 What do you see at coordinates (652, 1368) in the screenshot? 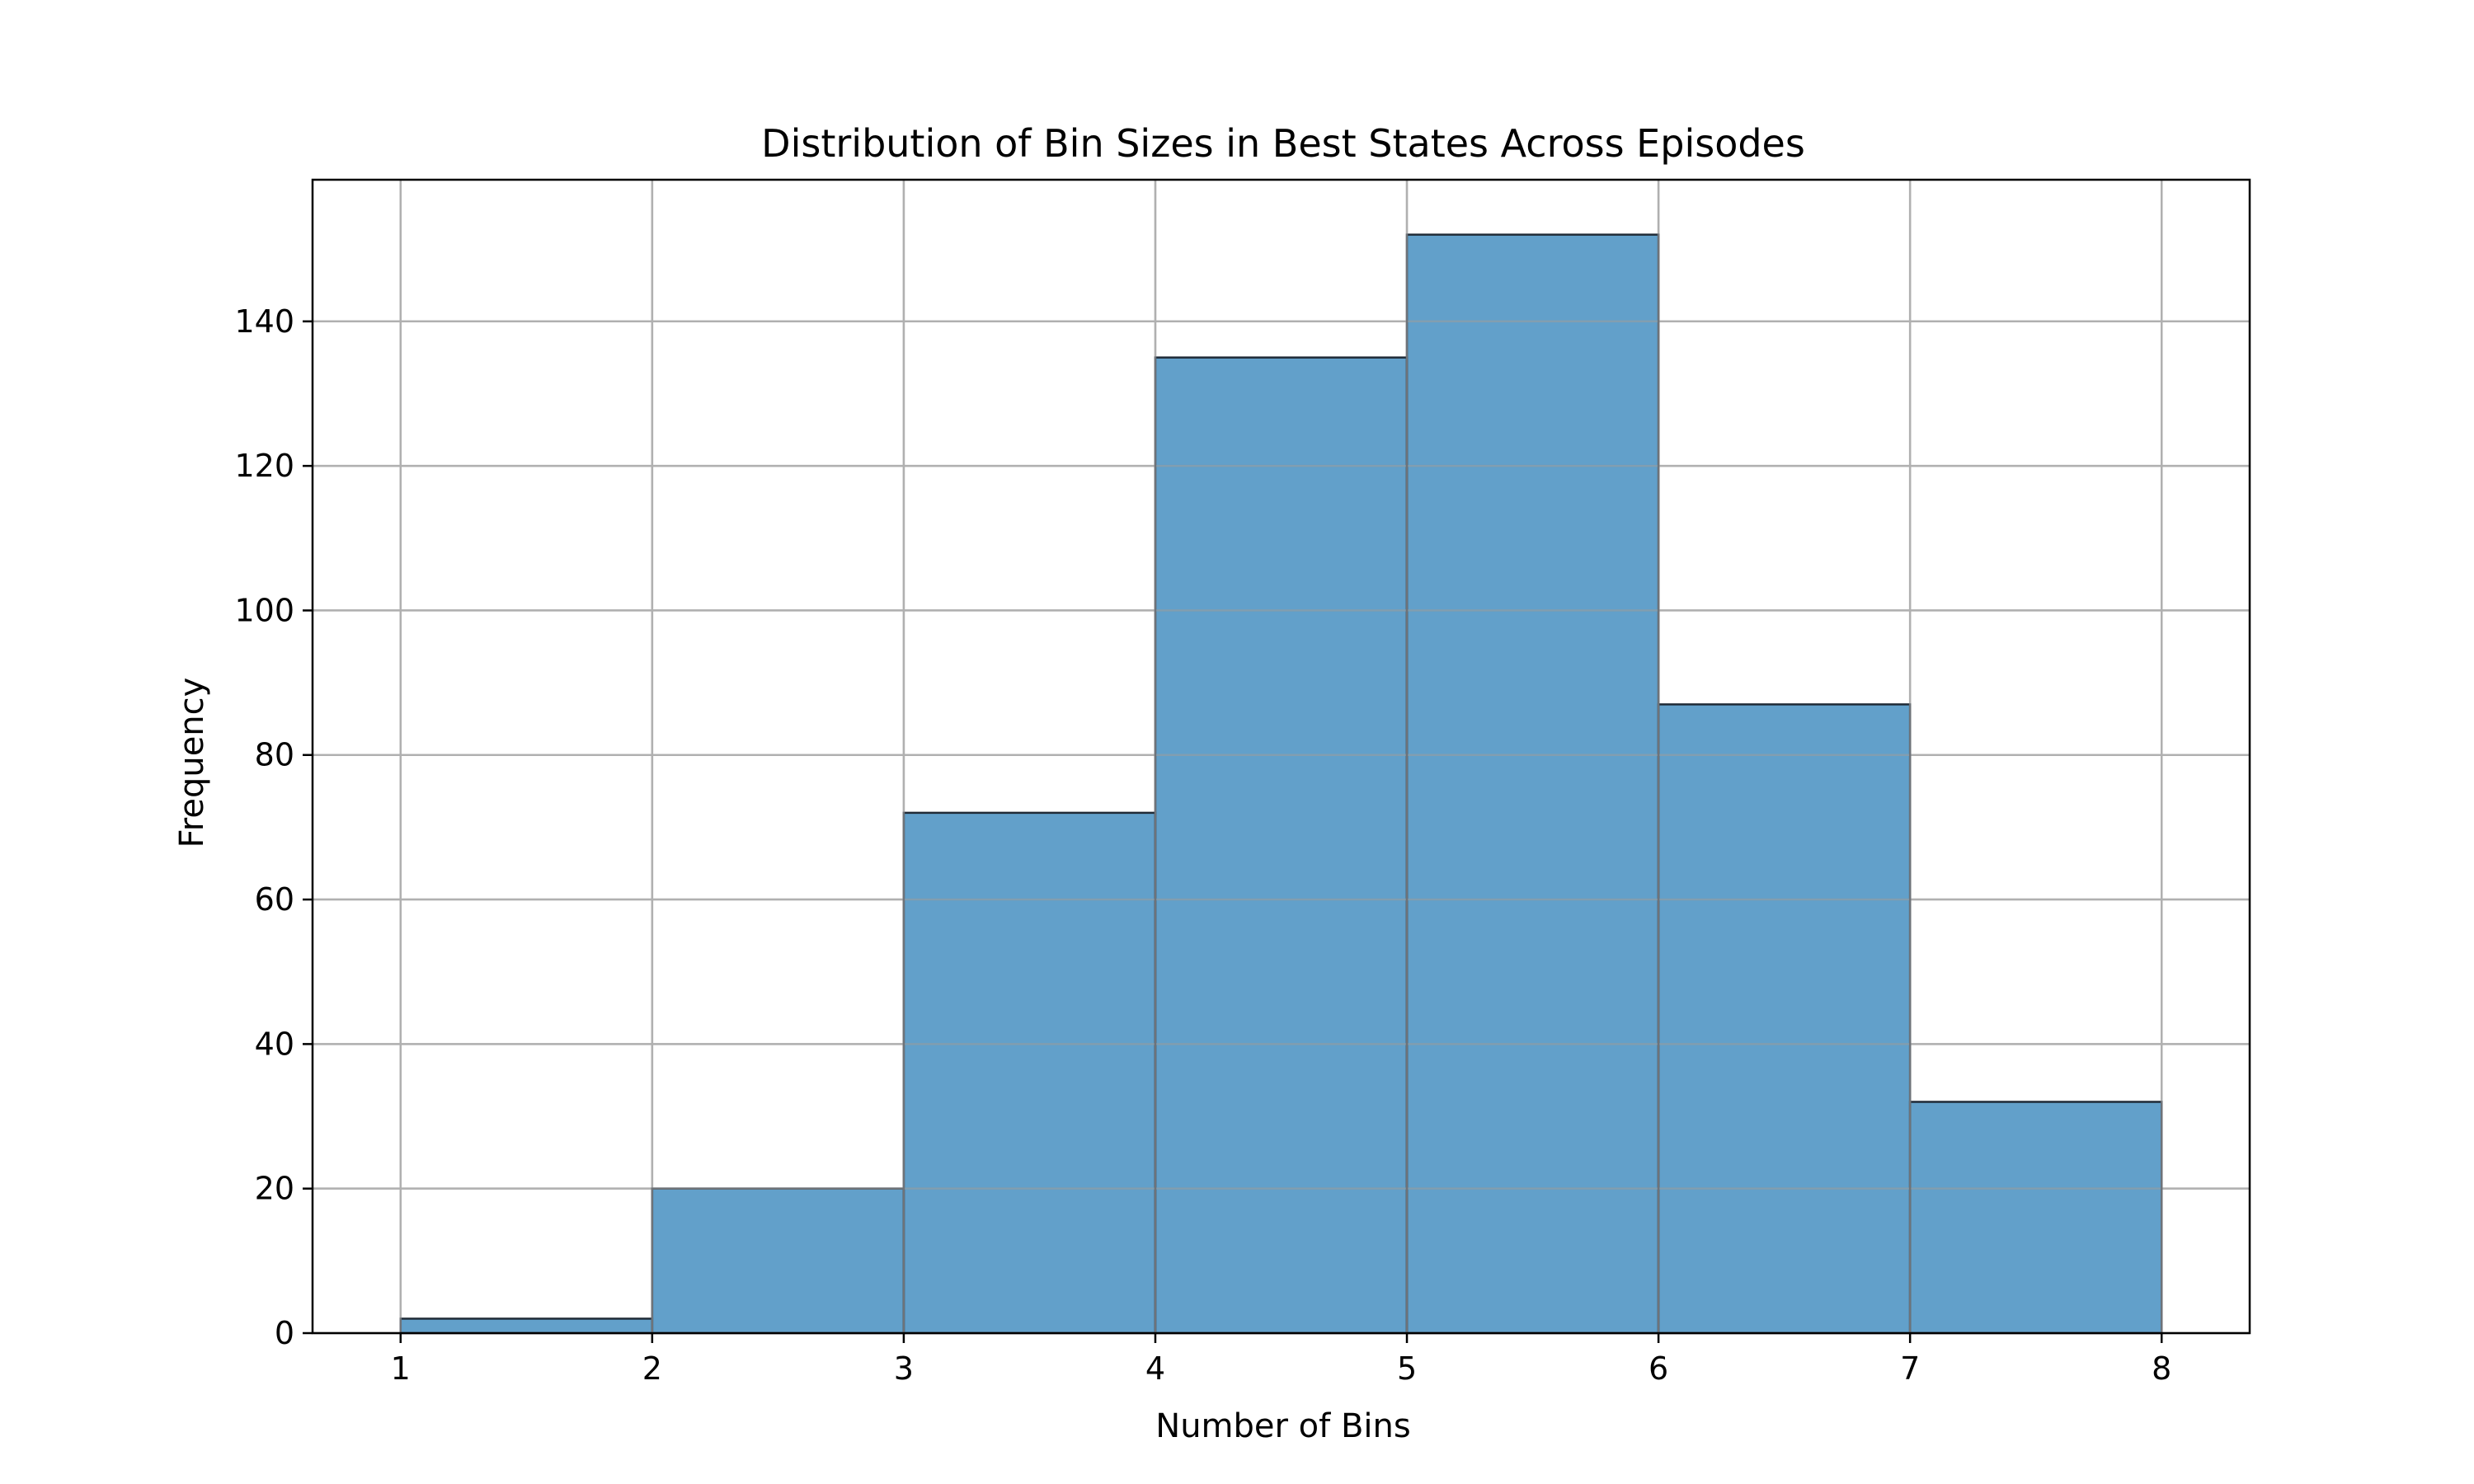
I see `x-tick-label: 2` at bounding box center [652, 1368].